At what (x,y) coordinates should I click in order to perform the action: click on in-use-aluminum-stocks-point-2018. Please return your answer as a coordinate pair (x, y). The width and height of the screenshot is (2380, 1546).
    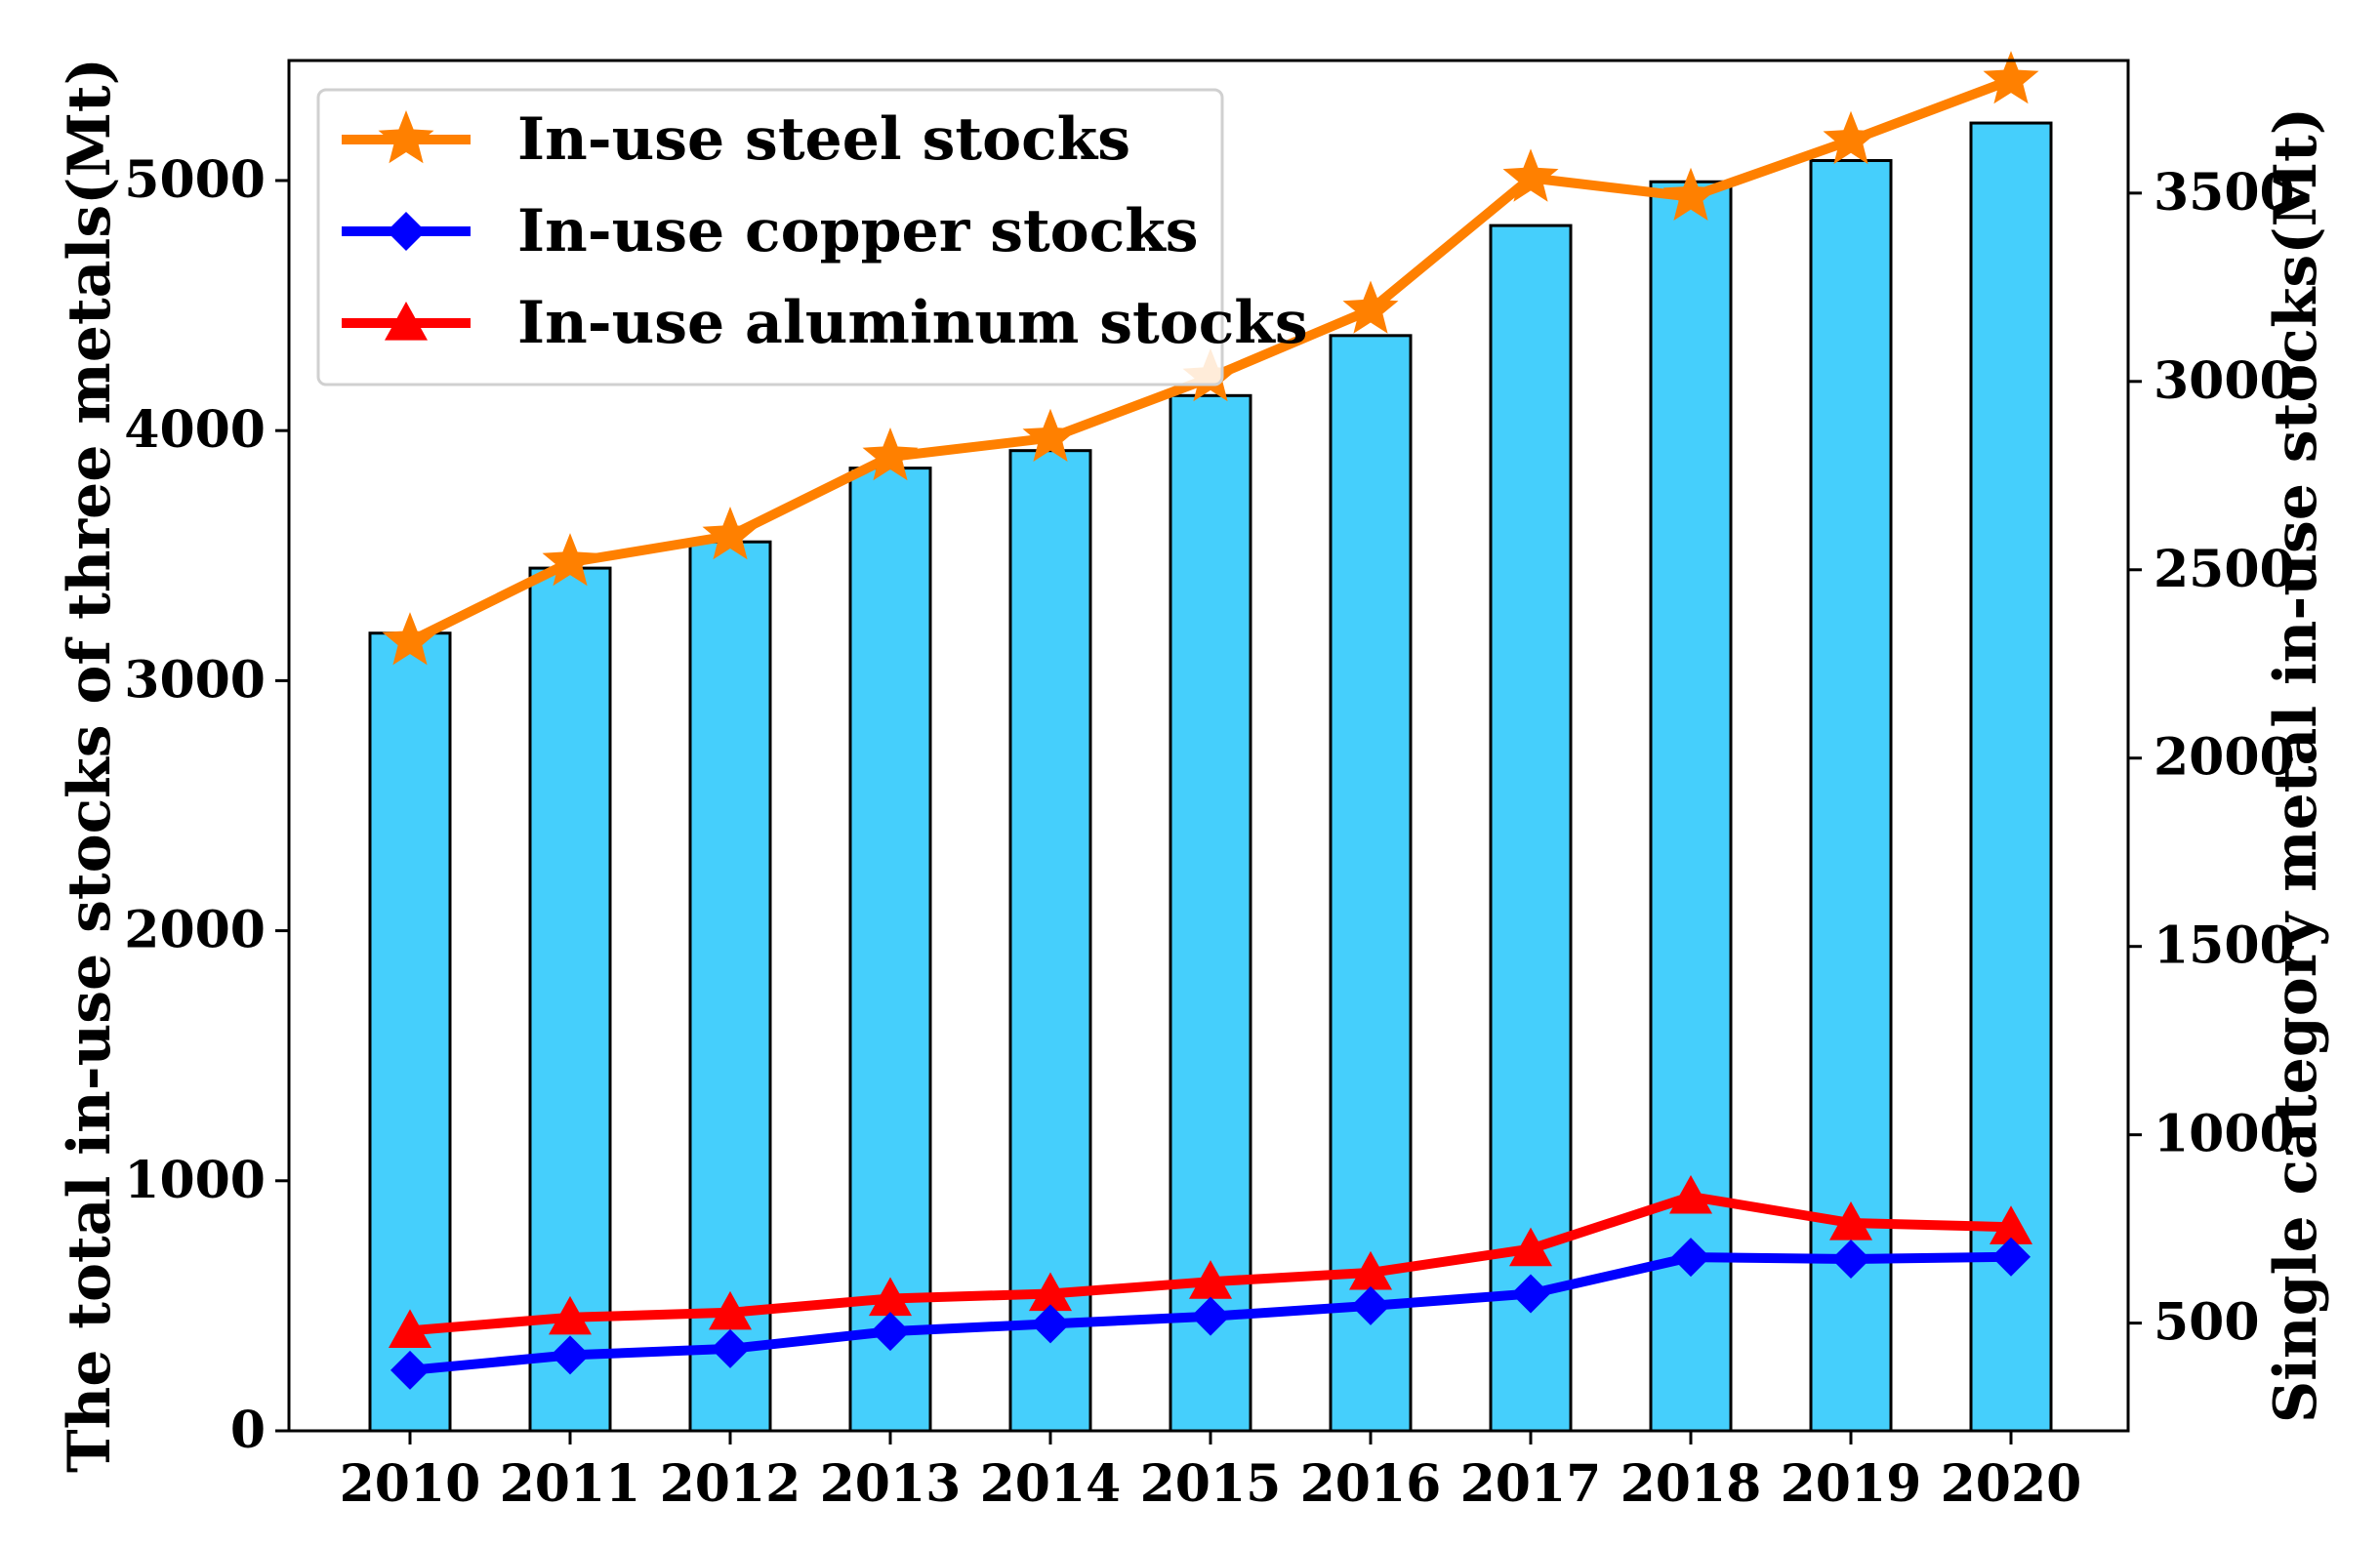
    Looking at the image, I should click on (1690, 1194).